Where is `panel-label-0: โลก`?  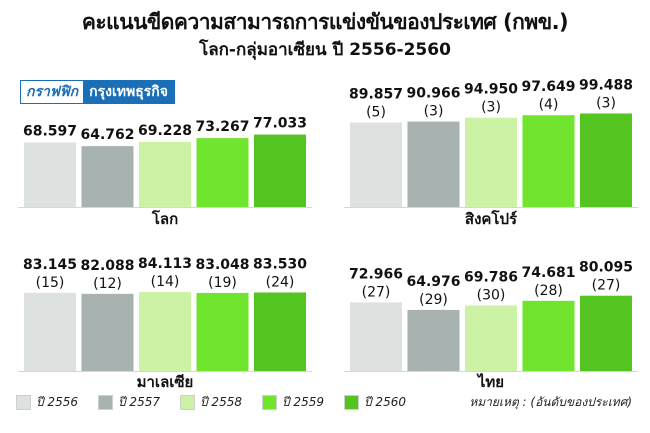 panel-label-0: โลก is located at coordinates (164, 218).